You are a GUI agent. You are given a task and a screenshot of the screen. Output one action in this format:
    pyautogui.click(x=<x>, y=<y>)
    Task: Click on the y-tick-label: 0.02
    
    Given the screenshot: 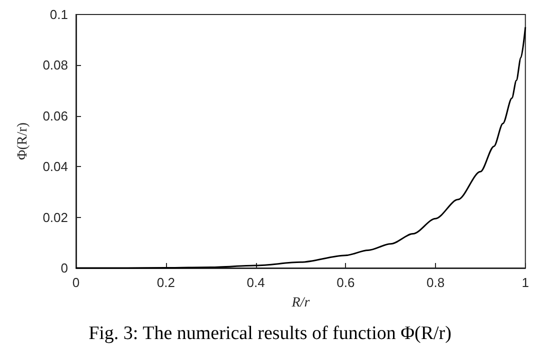 What is the action you would take?
    pyautogui.click(x=55, y=217)
    